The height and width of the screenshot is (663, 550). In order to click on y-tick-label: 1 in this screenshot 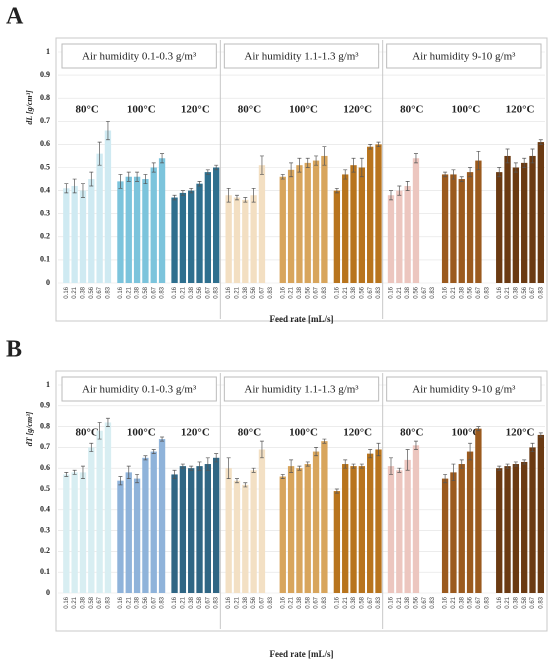, I will do `click(48, 51)`.